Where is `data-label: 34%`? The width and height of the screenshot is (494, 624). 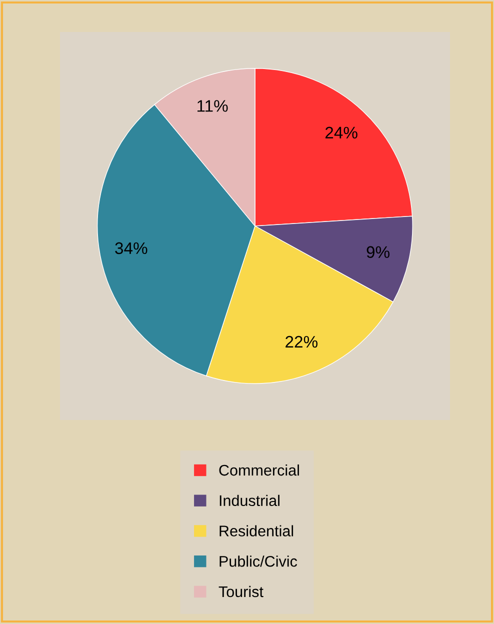
data-label: 34% is located at coordinates (131, 248).